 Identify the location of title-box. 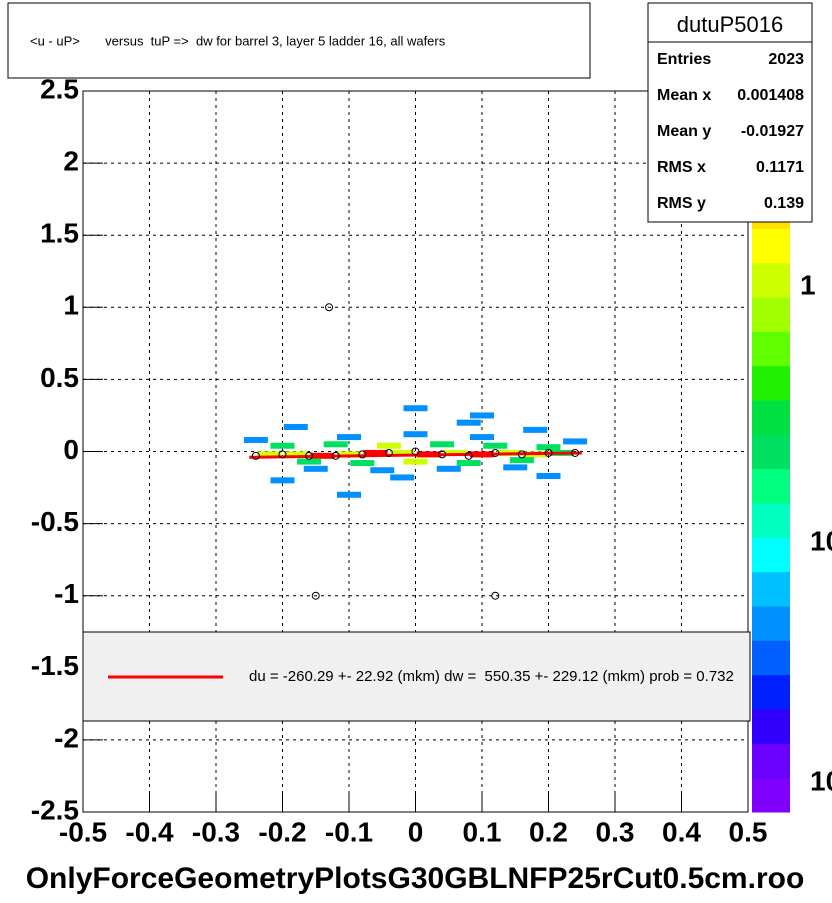
(299, 40).